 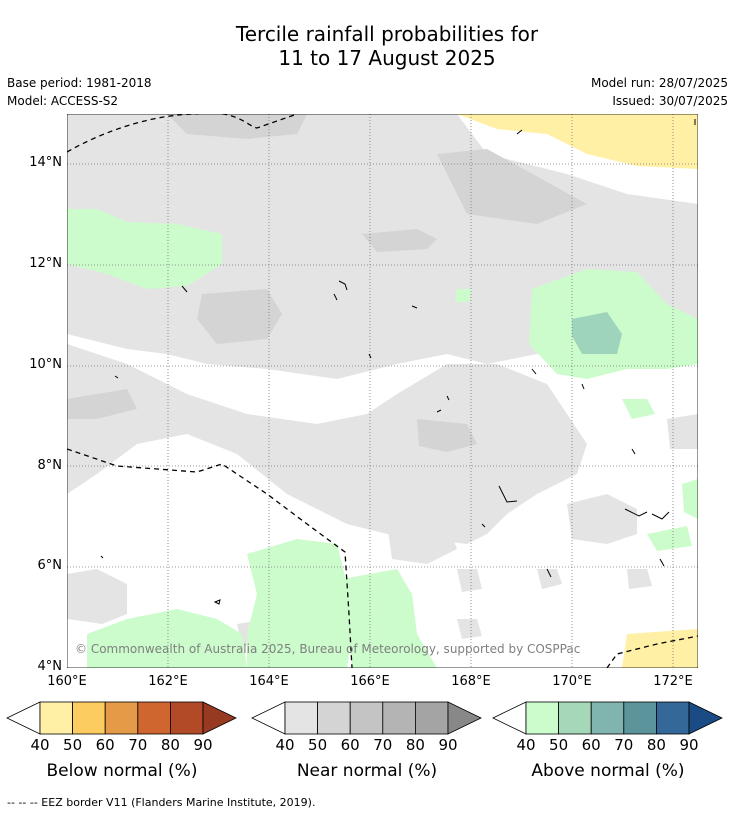 I want to click on lon-label-168e: 168°E, so click(x=471, y=681).